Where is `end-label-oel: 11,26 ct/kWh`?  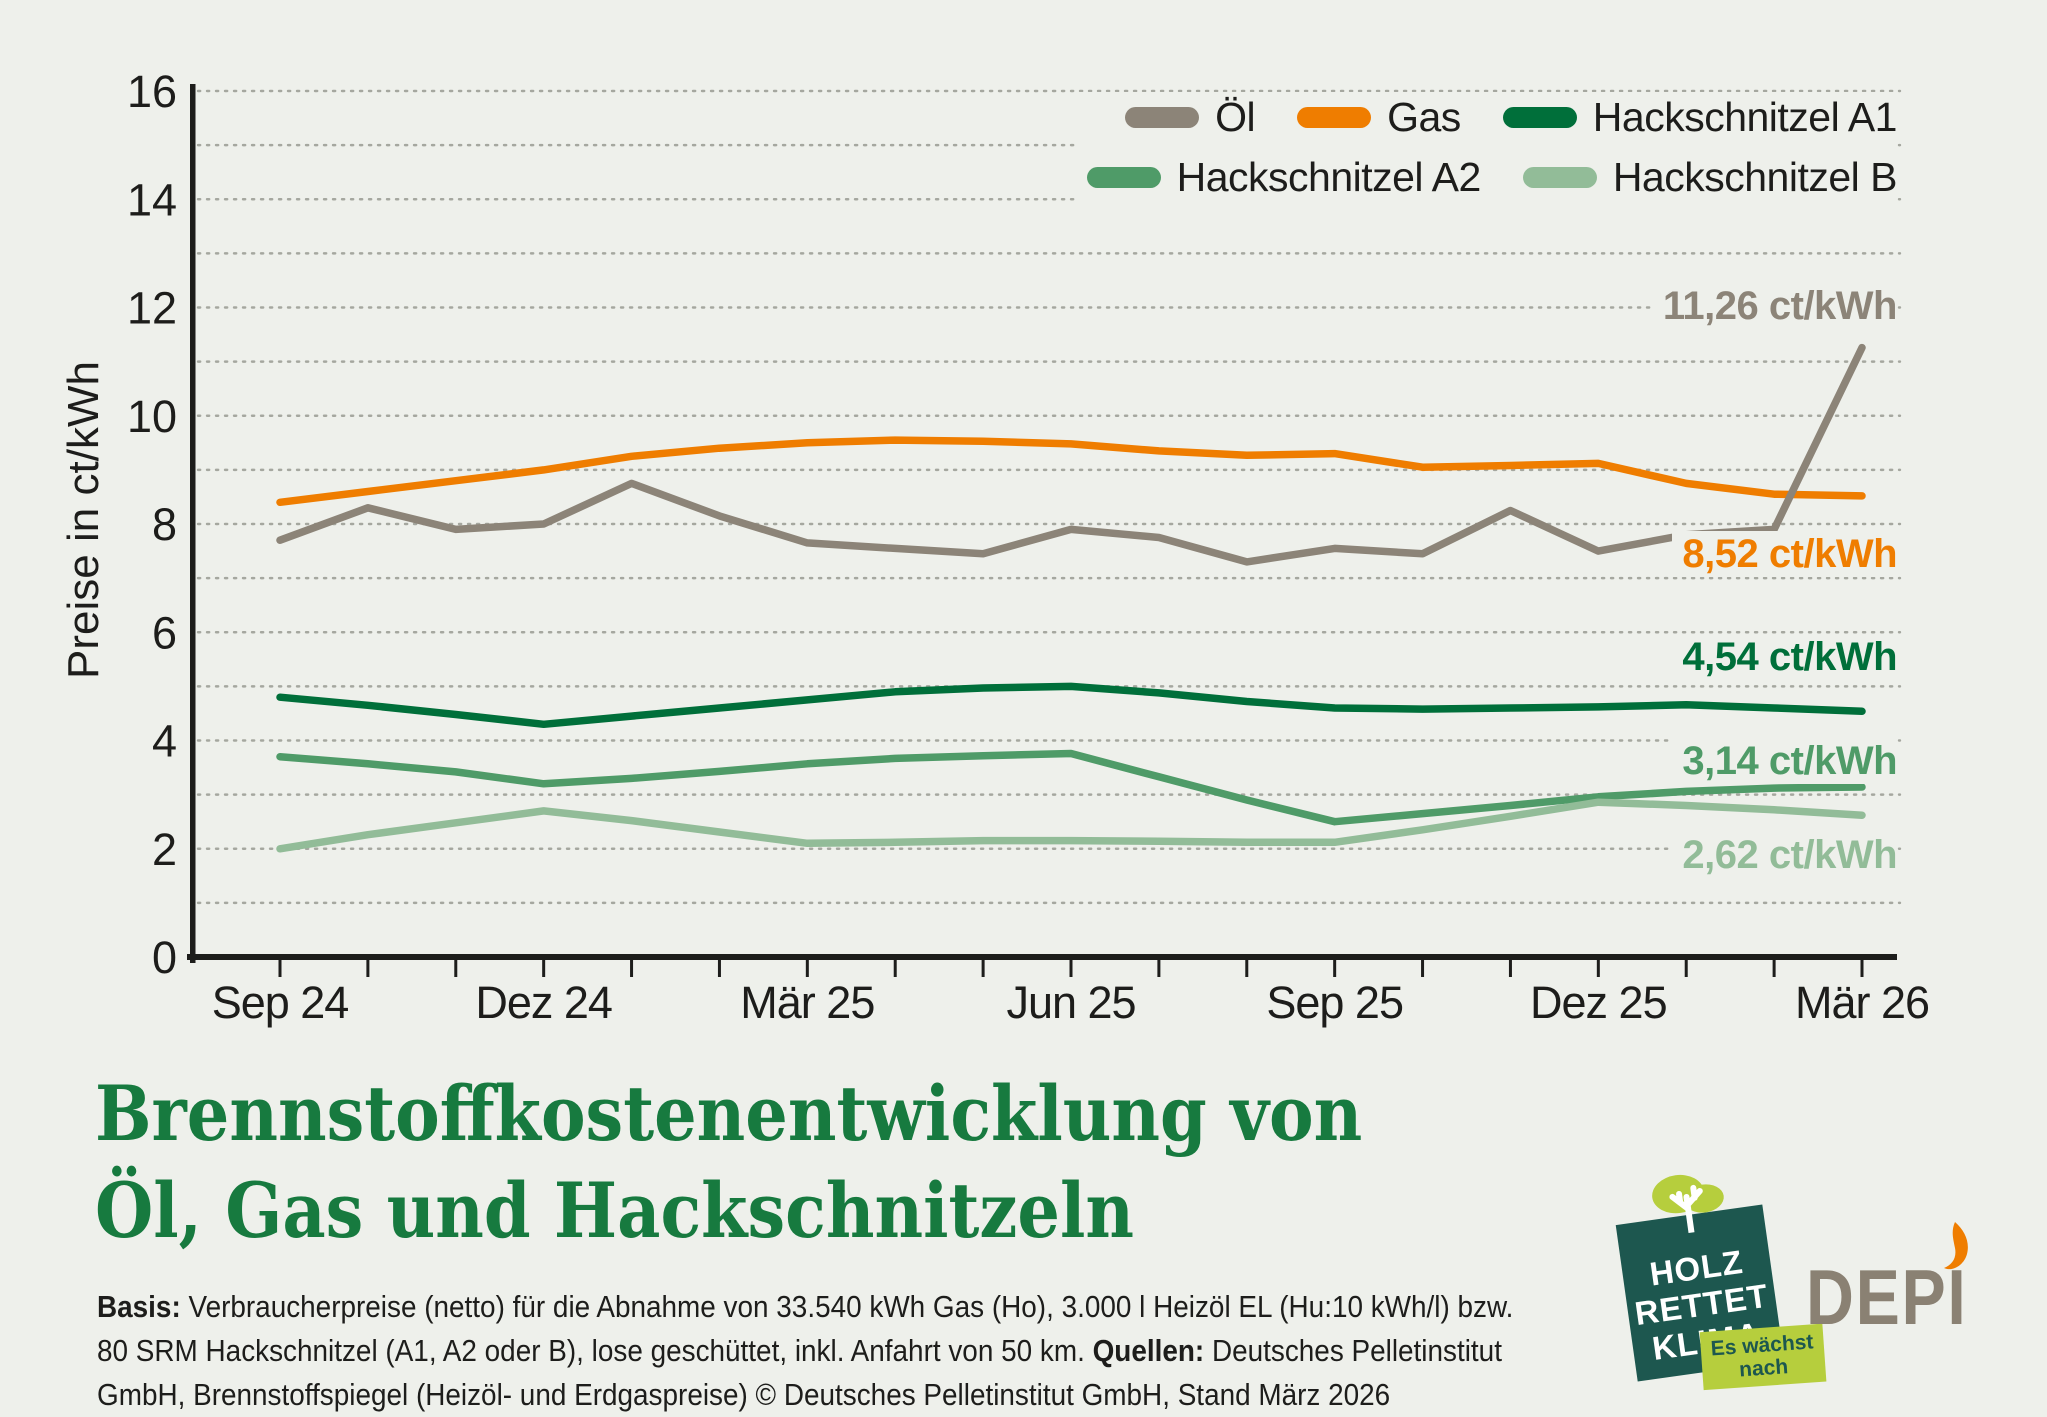
end-label-oel: 11,26 ct/kWh is located at coordinates (1775, 306).